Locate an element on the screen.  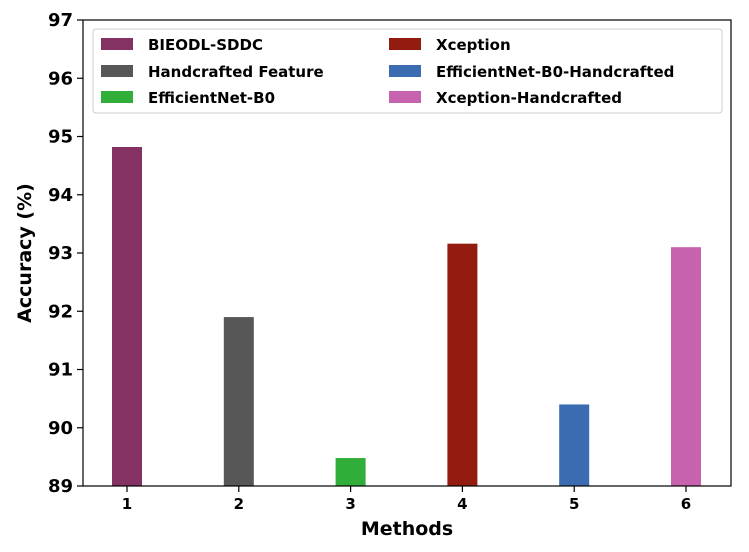
y-tick-label: 92 is located at coordinates (60, 311).